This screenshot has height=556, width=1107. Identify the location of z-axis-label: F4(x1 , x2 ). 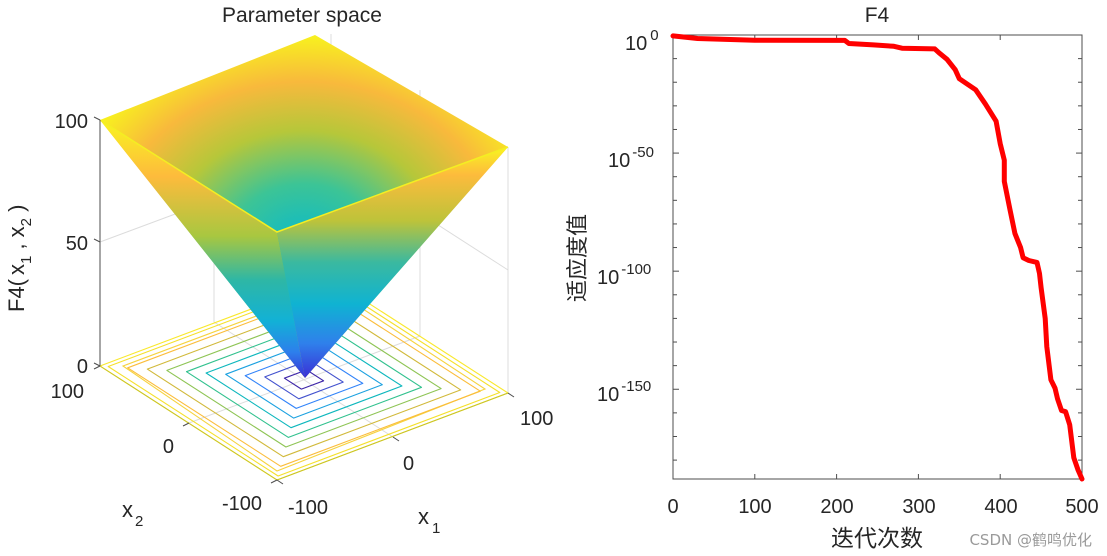
(19, 258).